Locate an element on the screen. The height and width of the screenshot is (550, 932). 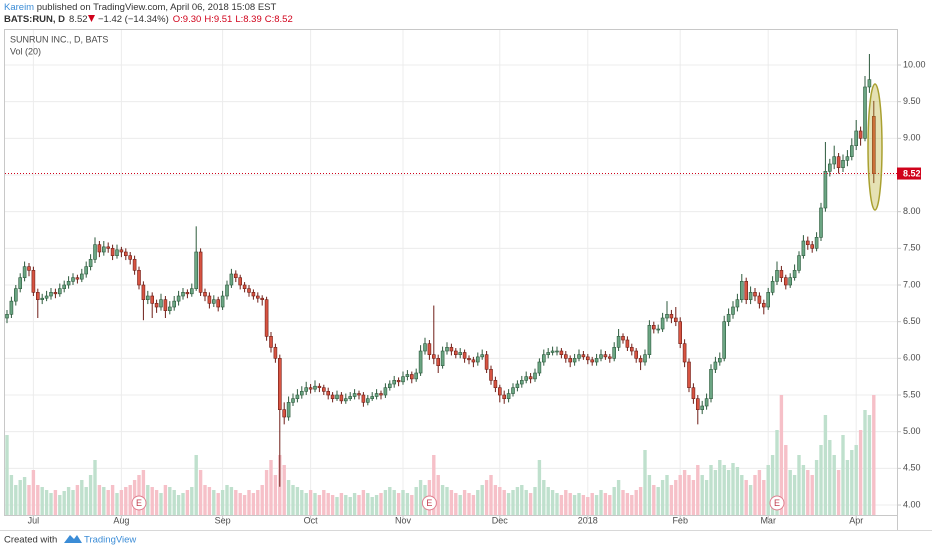
footer-created: Created with is located at coordinates (30, 540).